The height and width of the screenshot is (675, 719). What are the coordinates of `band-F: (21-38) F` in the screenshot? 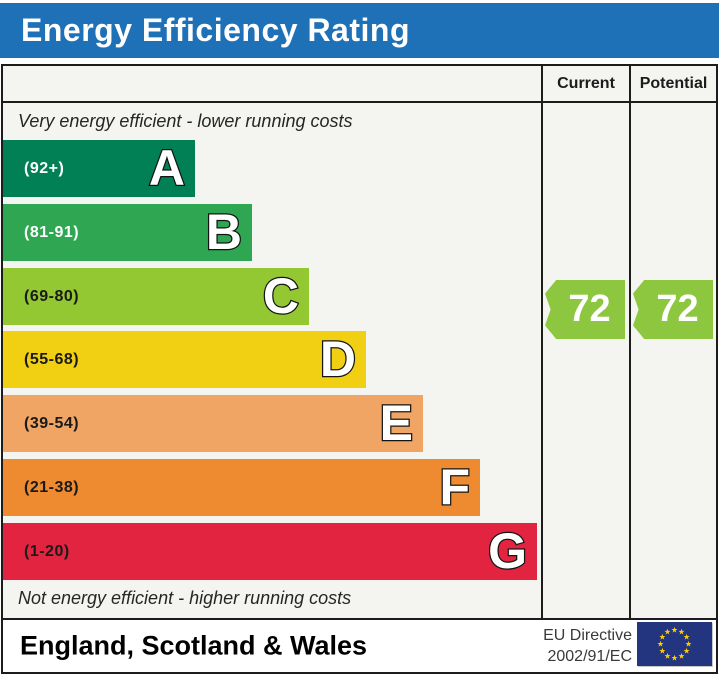 It's located at (241, 487).